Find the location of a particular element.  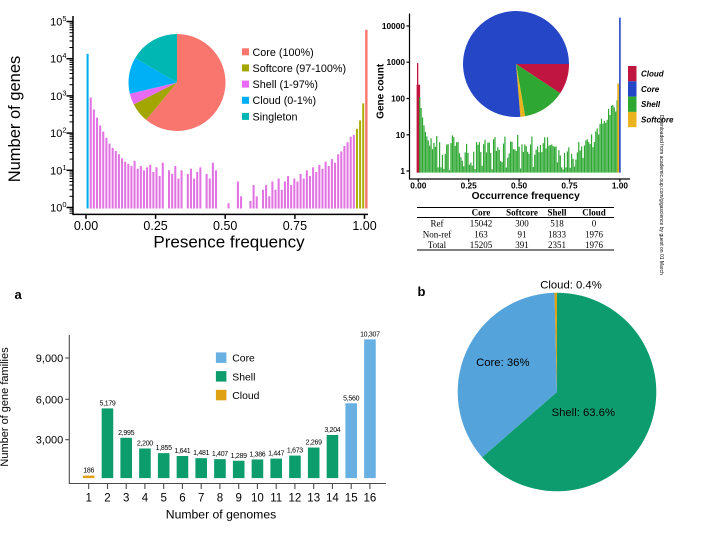

svg-text: 15042 is located at coordinates (481, 224).